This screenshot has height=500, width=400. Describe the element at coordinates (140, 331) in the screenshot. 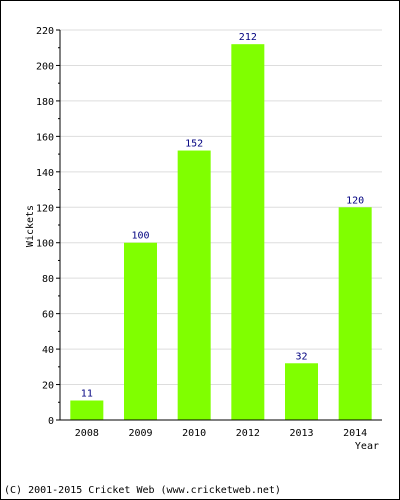

I see `bar-2009` at that location.